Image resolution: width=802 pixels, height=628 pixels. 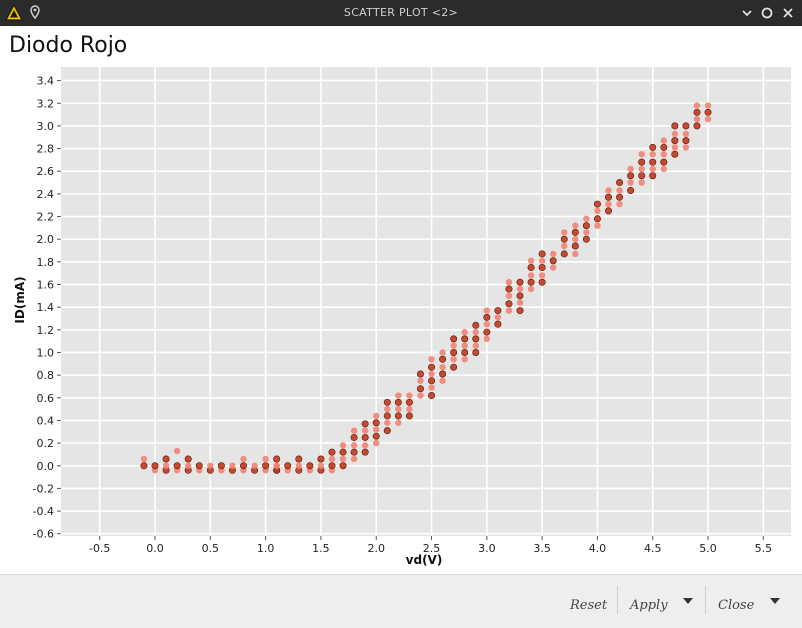 What do you see at coordinates (747, 13) in the screenshot?
I see `chevron-down-icon` at bounding box center [747, 13].